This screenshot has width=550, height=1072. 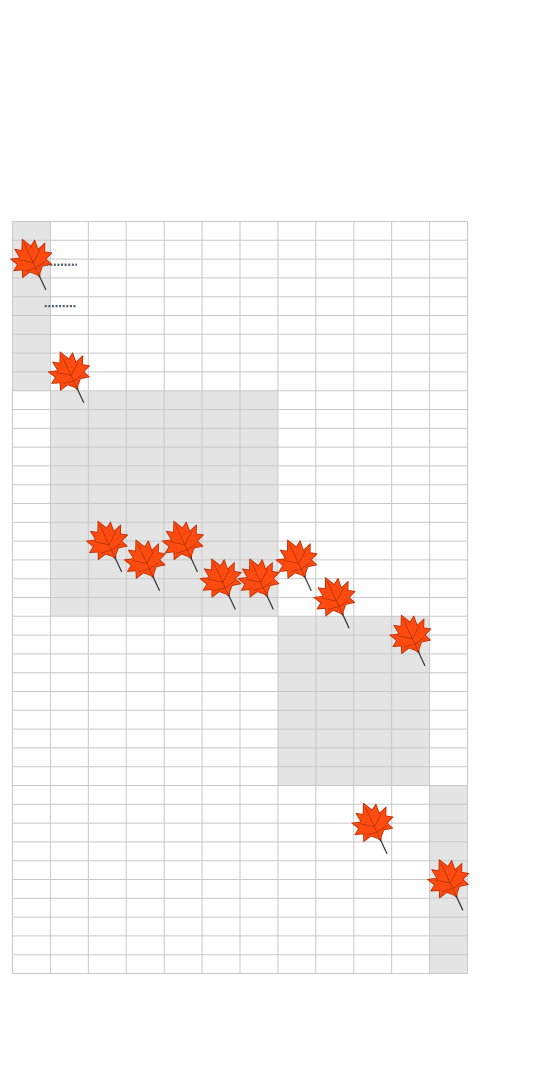 What do you see at coordinates (60, 285) in the screenshot?
I see `dotted-markers` at bounding box center [60, 285].